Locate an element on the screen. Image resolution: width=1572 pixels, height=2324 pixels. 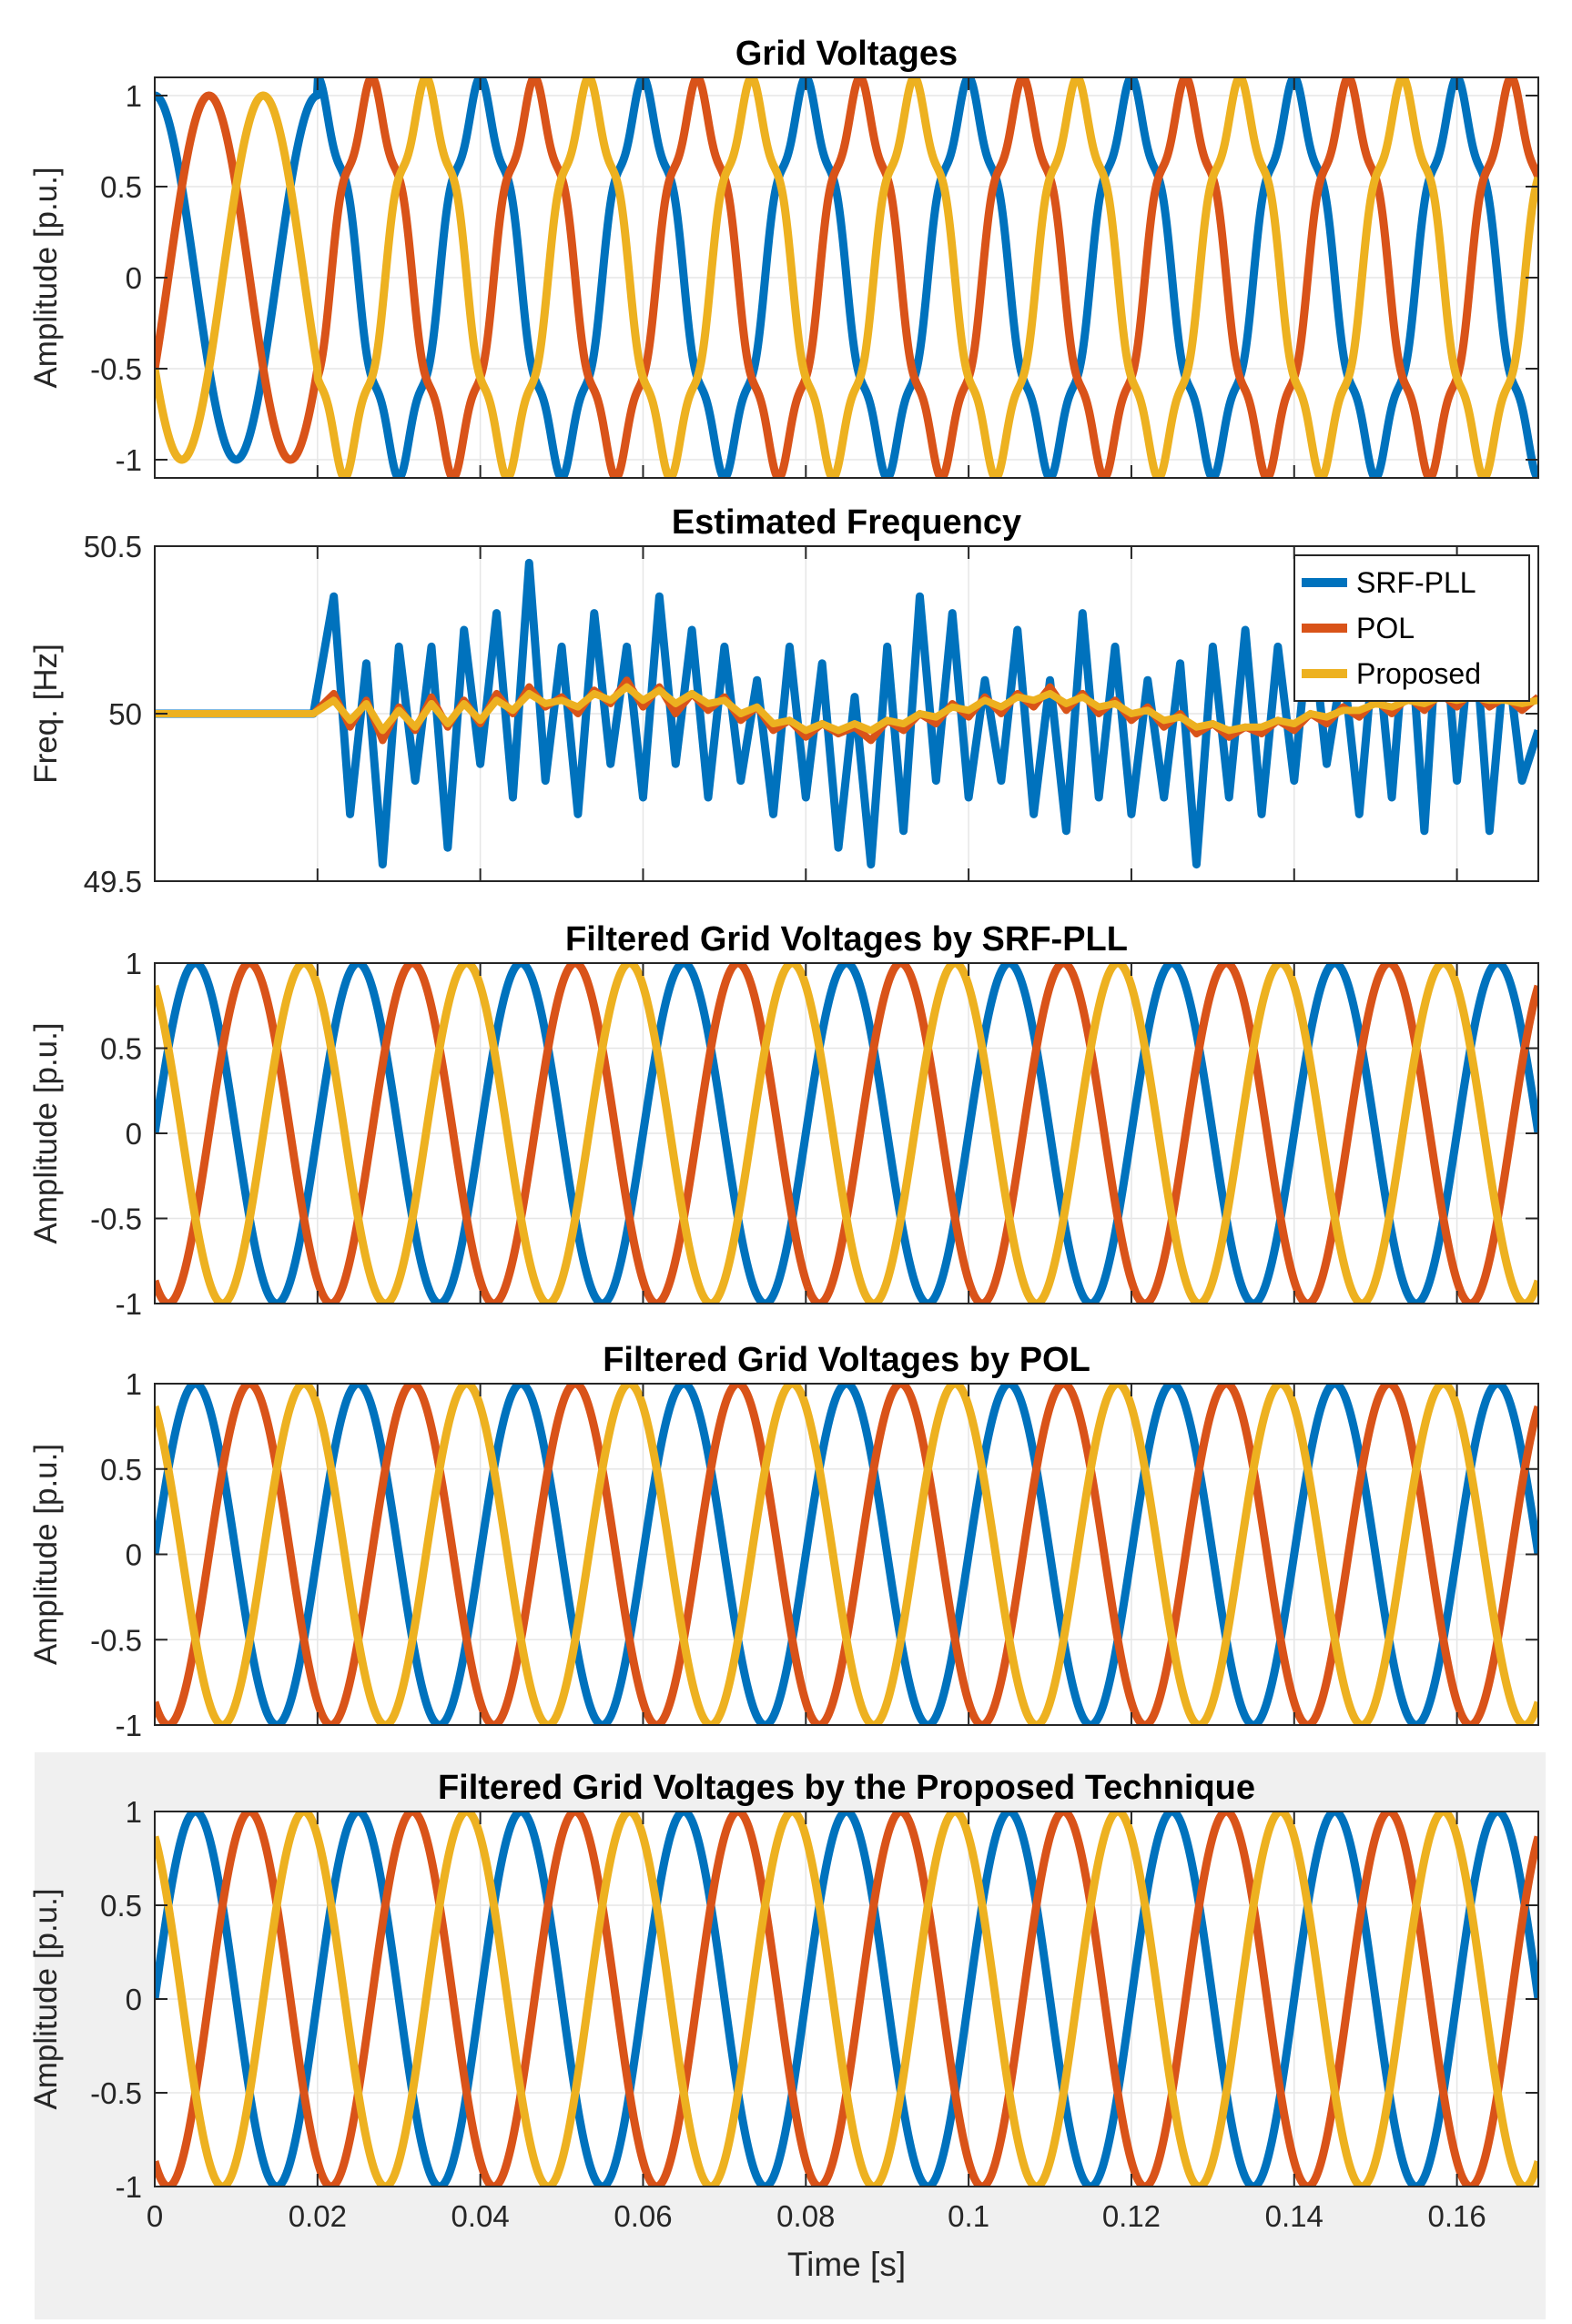
y-axis-label: Freq. [Hz] is located at coordinates (46, 714).